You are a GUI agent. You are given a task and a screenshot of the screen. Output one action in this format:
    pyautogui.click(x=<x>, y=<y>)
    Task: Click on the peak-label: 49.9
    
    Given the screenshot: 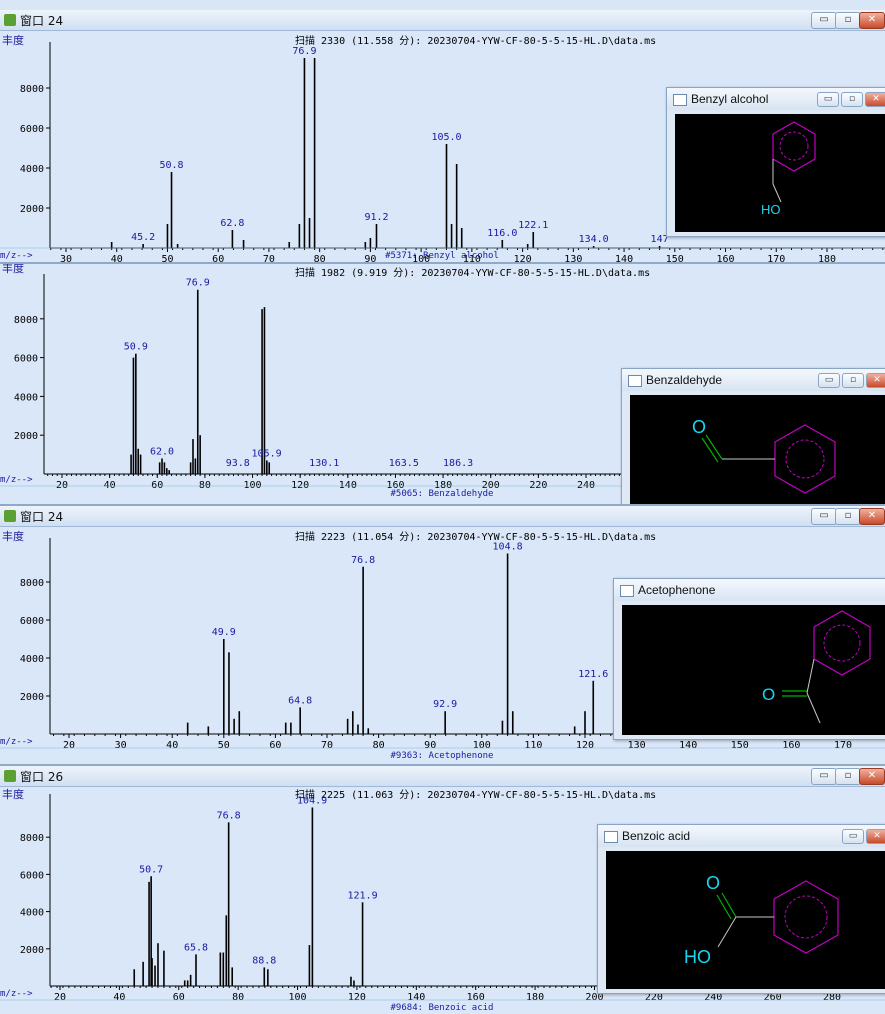 What is the action you would take?
    pyautogui.click(x=224, y=632)
    